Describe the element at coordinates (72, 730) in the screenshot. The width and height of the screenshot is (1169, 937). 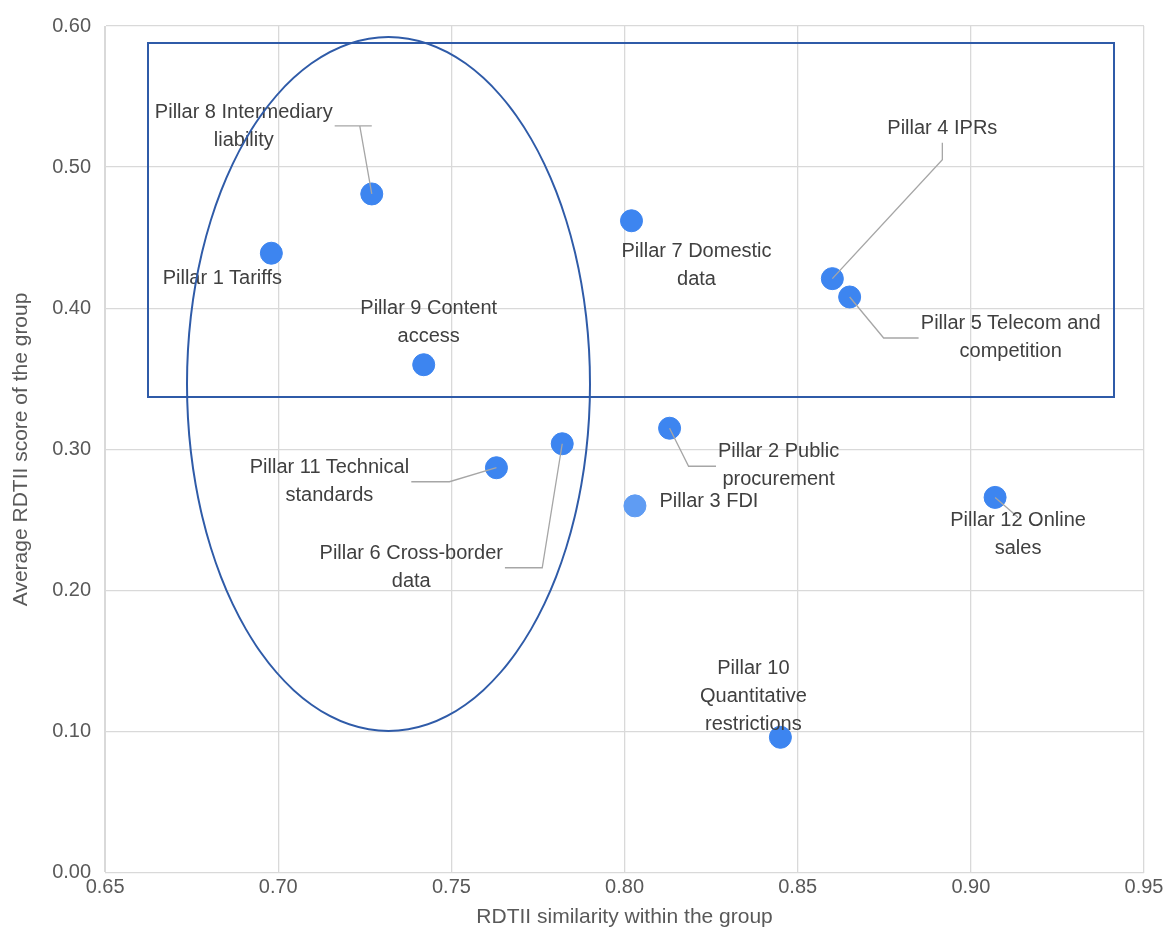
I see `y-tick-label: 0.10` at that location.